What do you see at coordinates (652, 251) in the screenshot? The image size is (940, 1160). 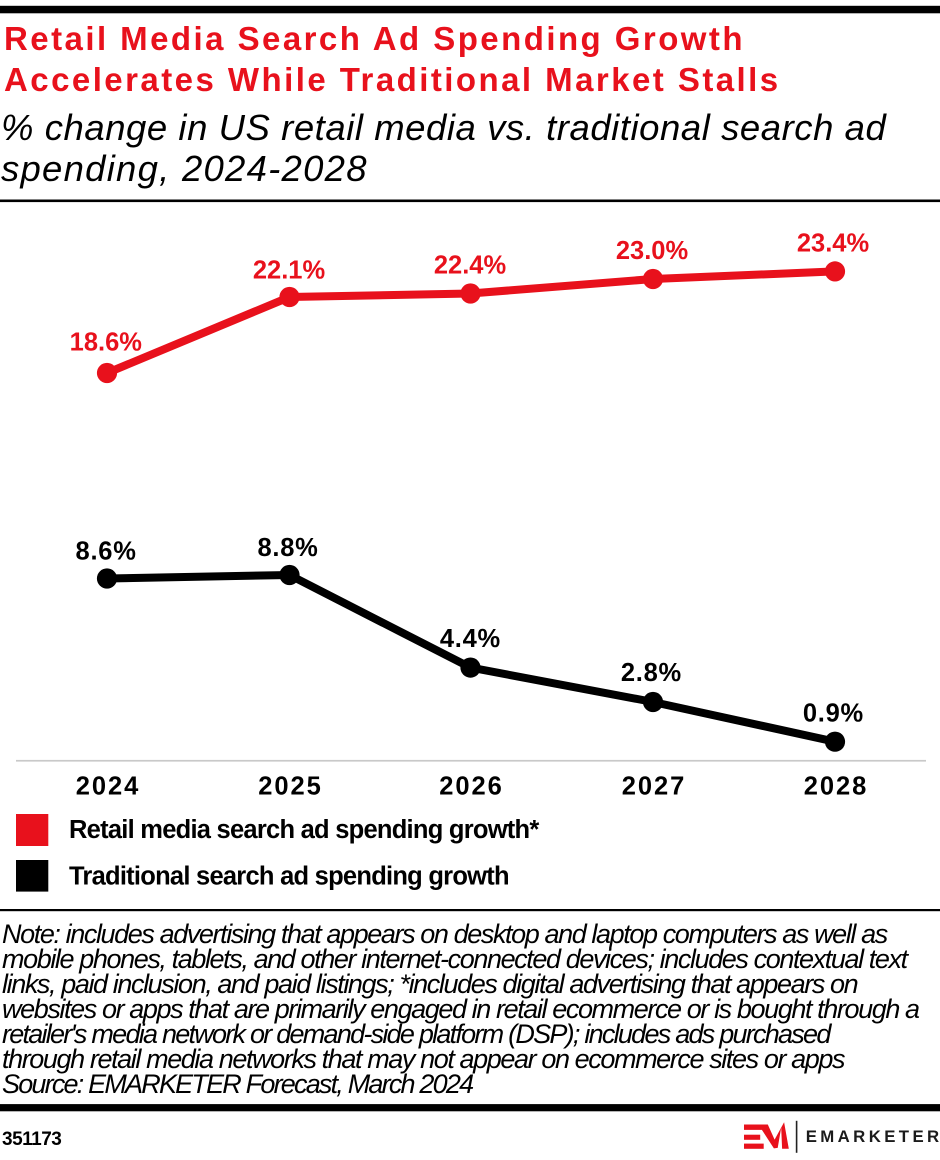 I see `svg-text: 23.0%` at bounding box center [652, 251].